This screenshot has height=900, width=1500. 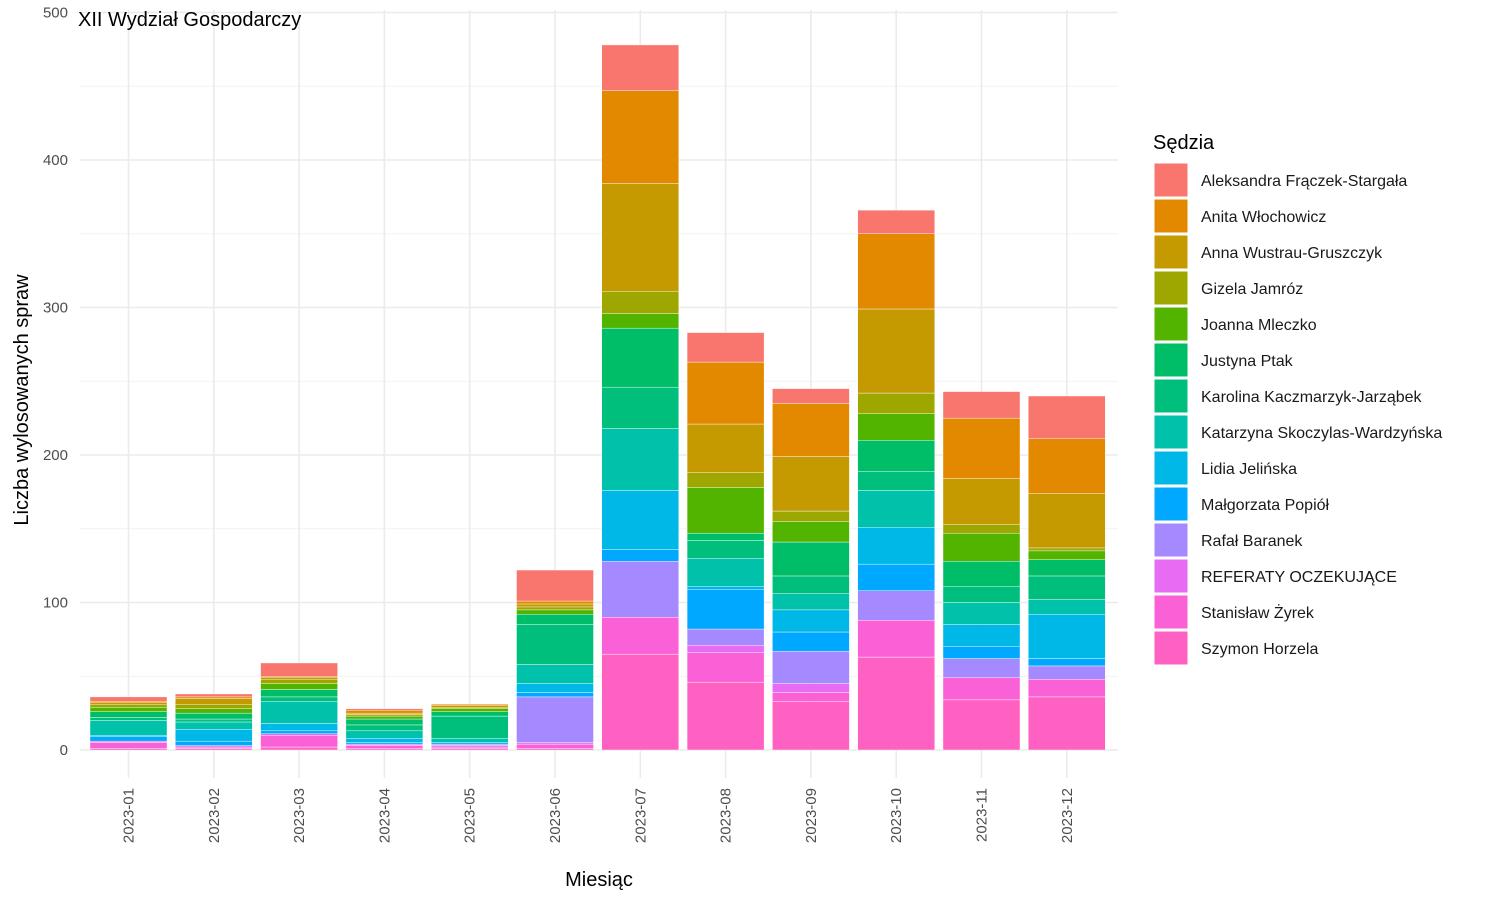 I want to click on legend-title: Sędzia, so click(x=1184, y=143).